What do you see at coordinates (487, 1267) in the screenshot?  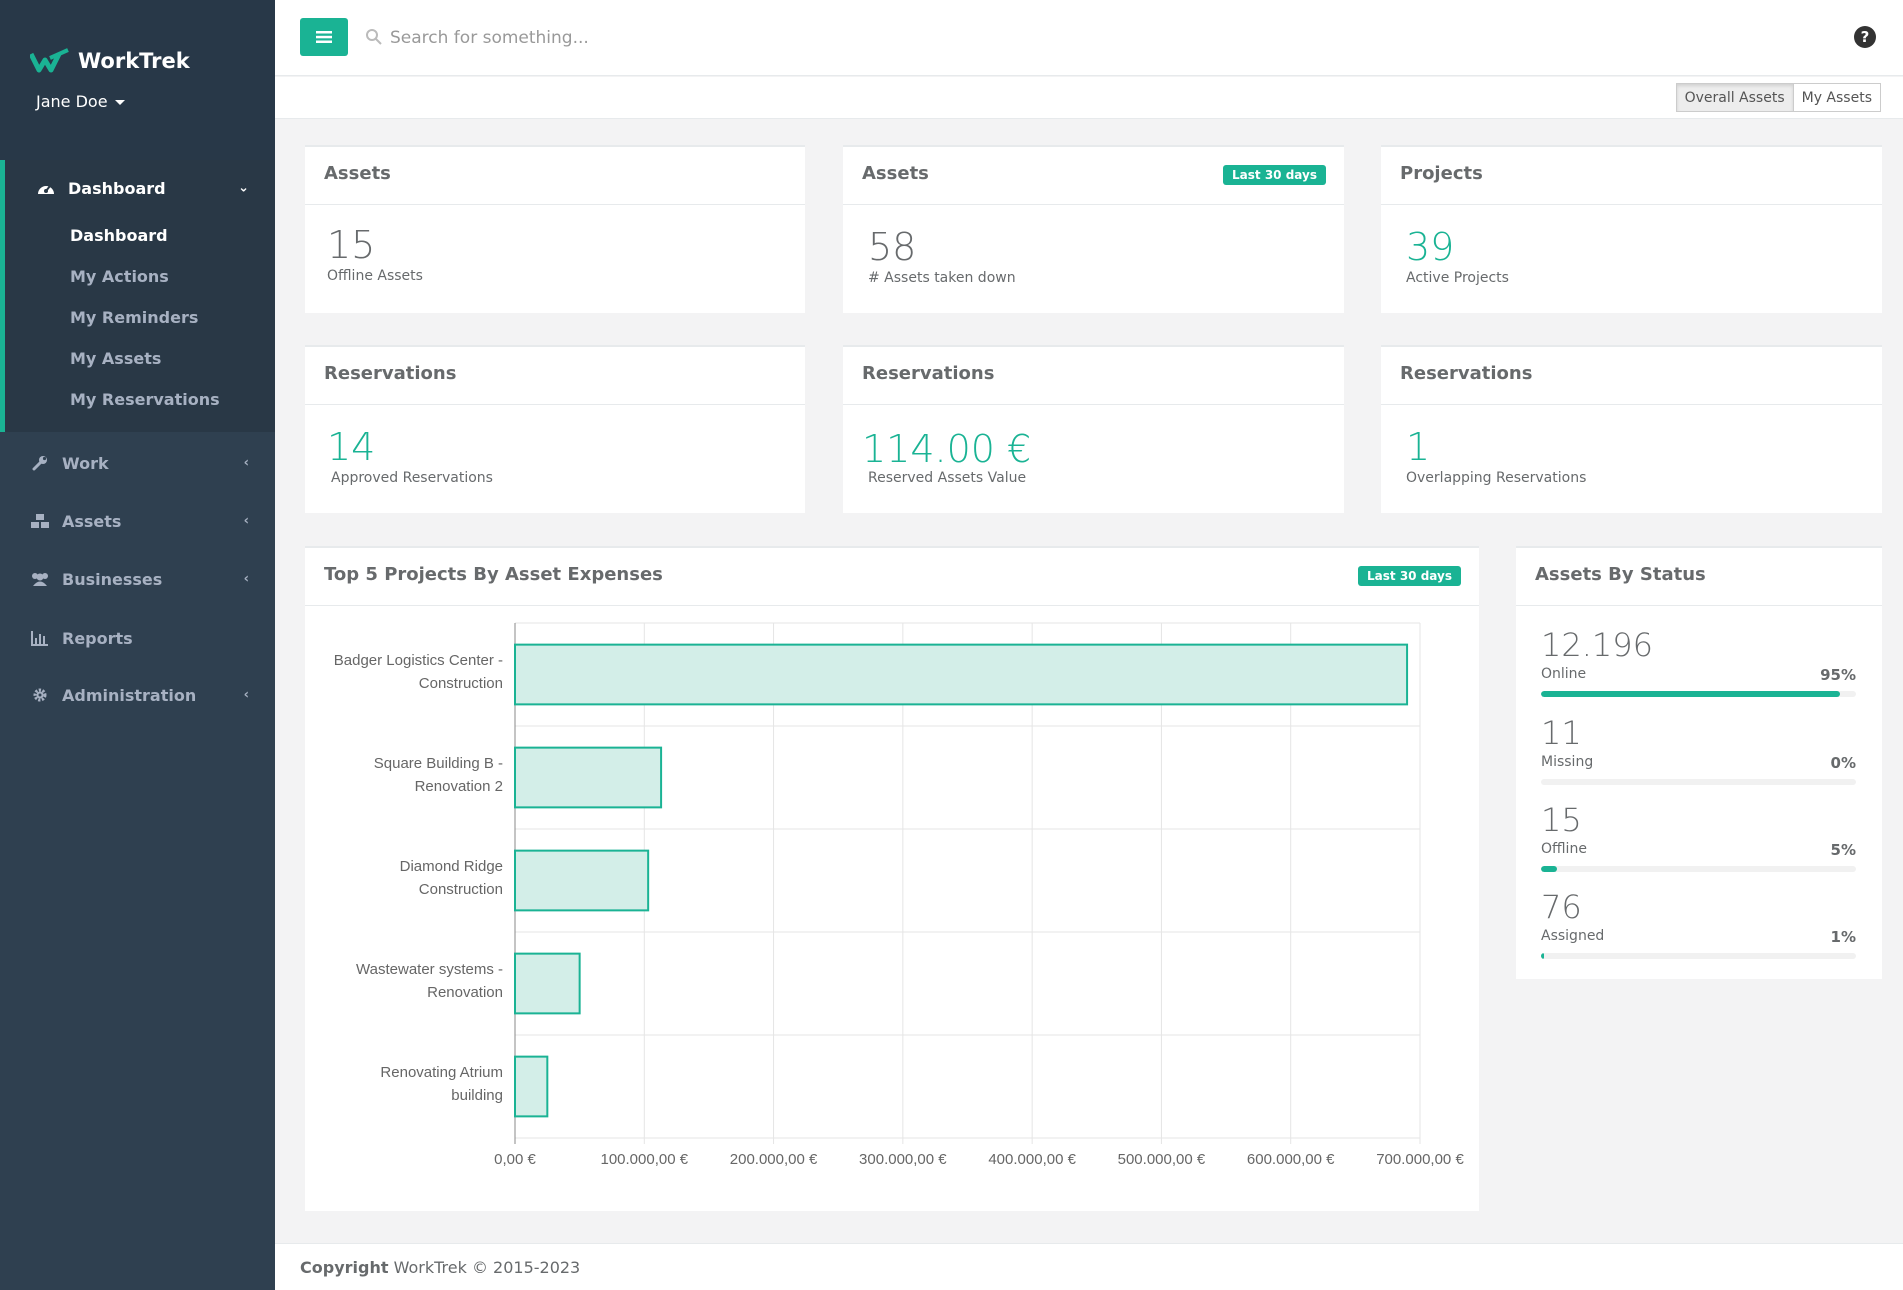 I see `copyright-text: WorkTrek © 2015-2023` at bounding box center [487, 1267].